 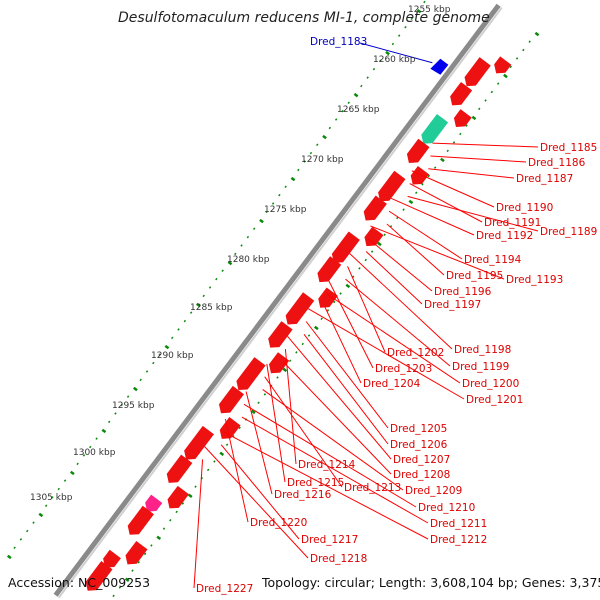 What do you see at coordinates (544, 179) in the screenshot?
I see `gene-label: Dred_1187` at bounding box center [544, 179].